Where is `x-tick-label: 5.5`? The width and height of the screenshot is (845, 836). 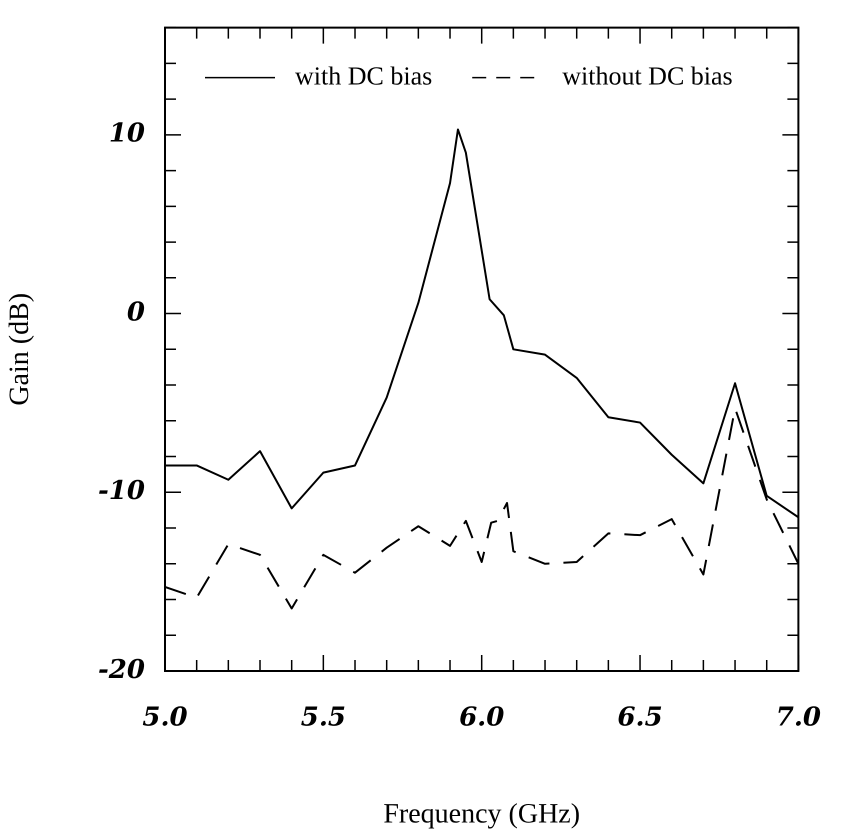
x-tick-label: 5.5 is located at coordinates (323, 717).